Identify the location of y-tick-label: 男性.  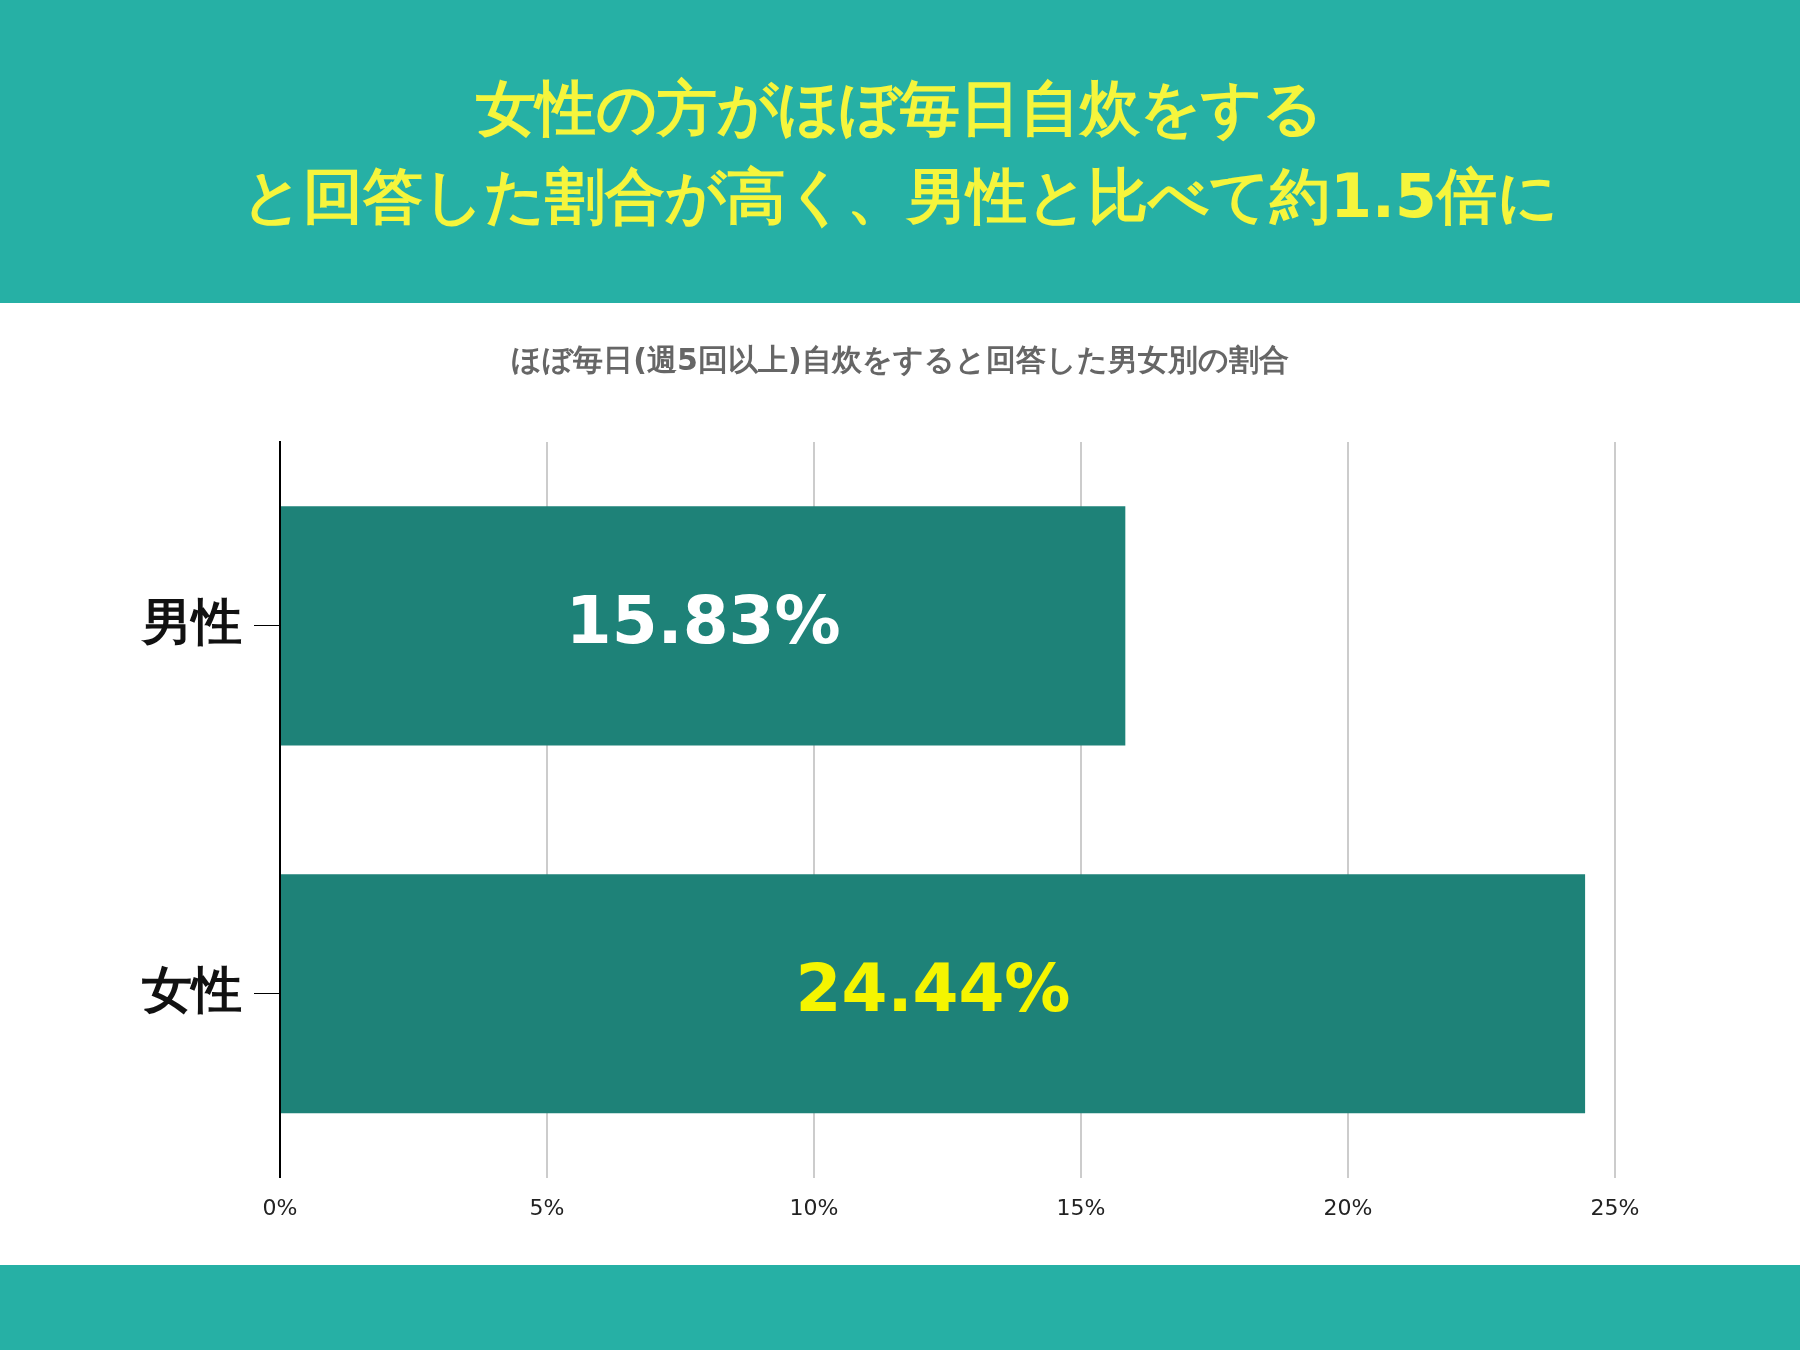
(191, 621).